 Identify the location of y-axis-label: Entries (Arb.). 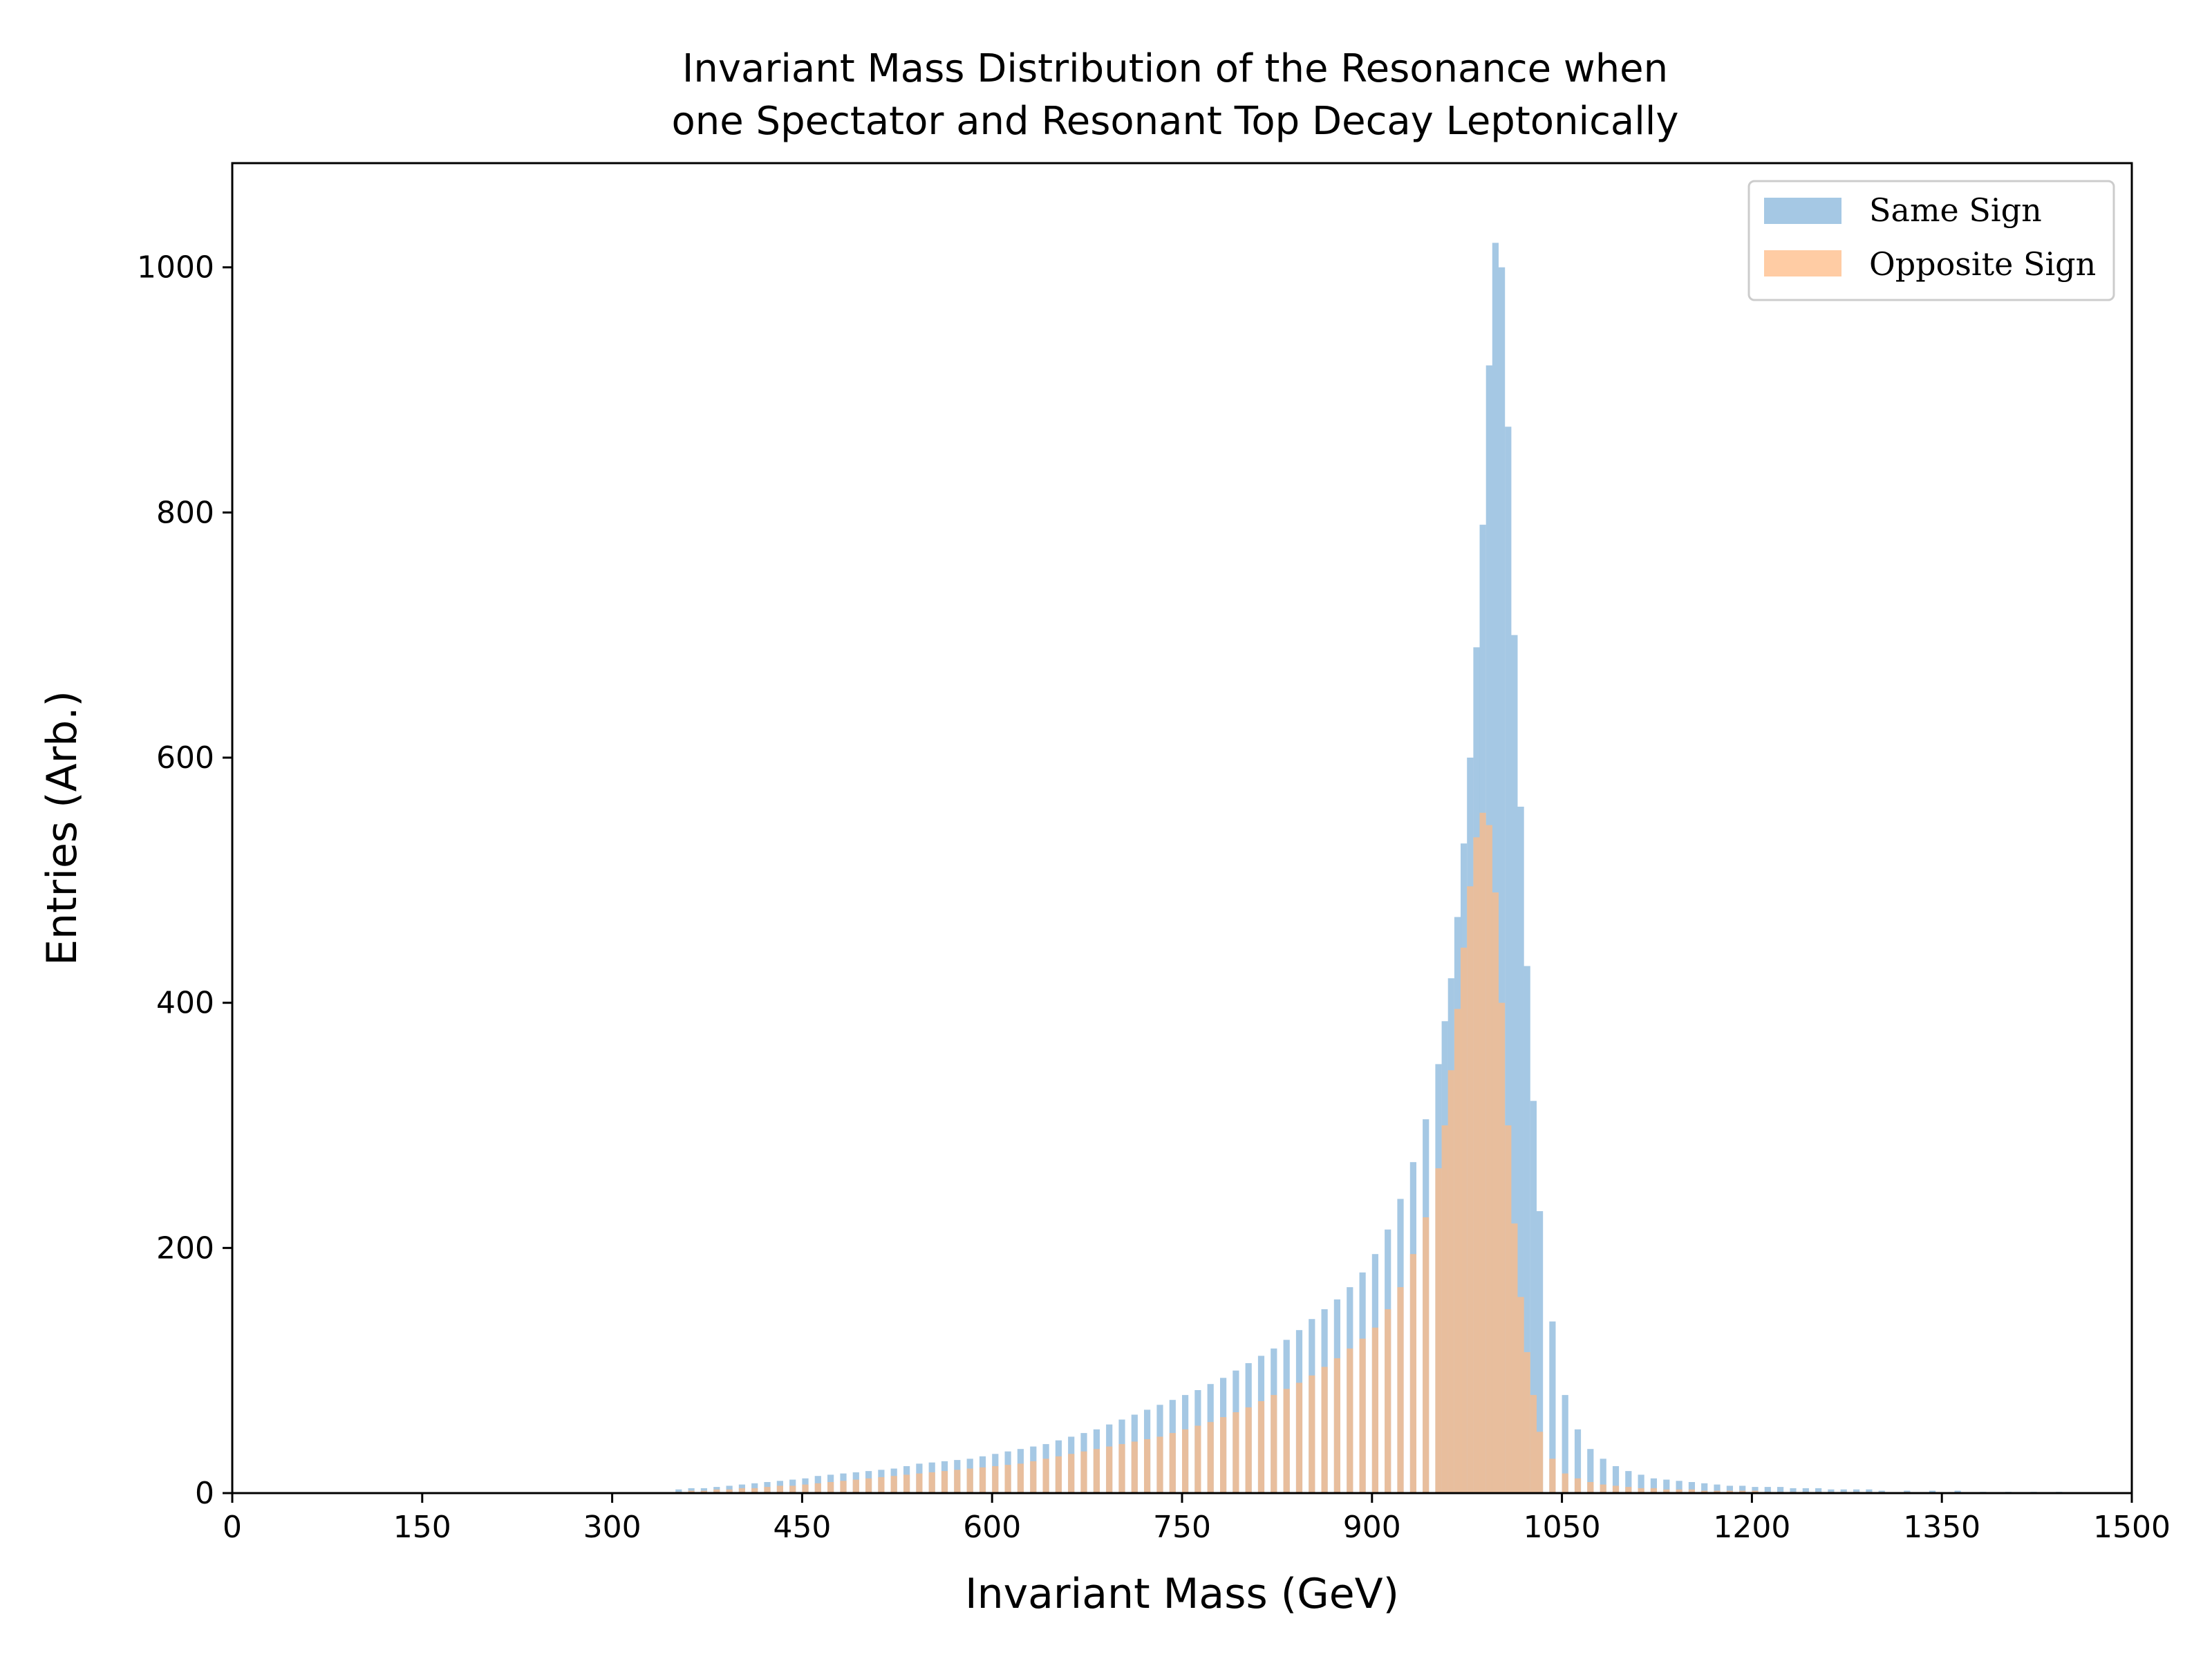
(62, 828).